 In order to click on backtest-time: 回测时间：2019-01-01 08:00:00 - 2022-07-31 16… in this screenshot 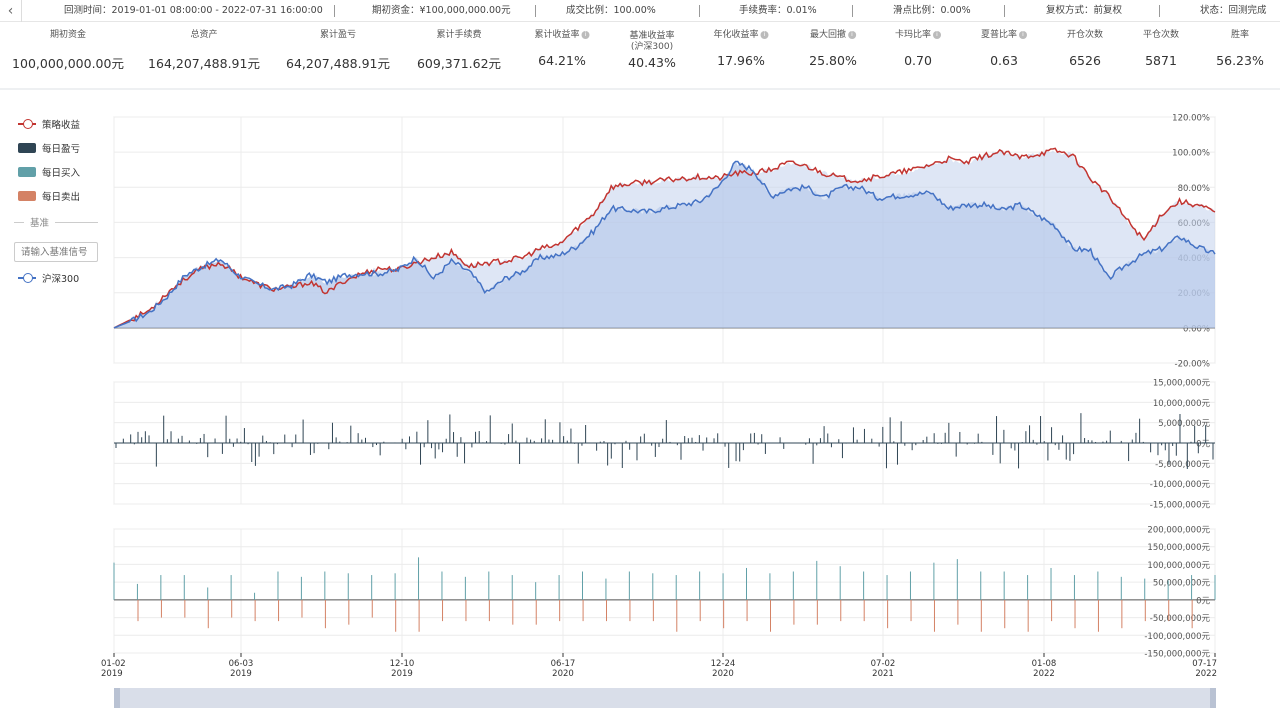, I will do `click(193, 10)`.